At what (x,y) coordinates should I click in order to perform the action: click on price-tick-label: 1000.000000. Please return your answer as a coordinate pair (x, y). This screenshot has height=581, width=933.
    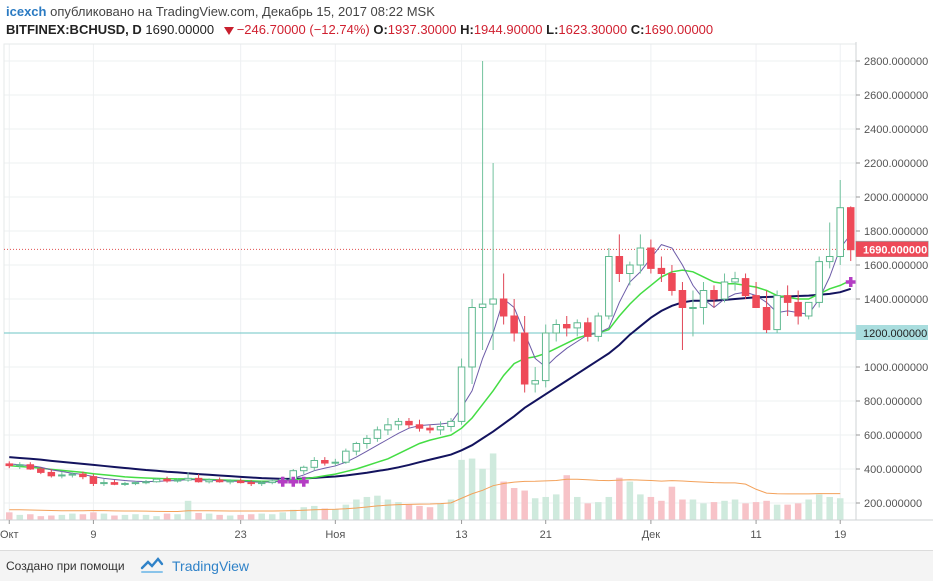
    Looking at the image, I should click on (896, 368).